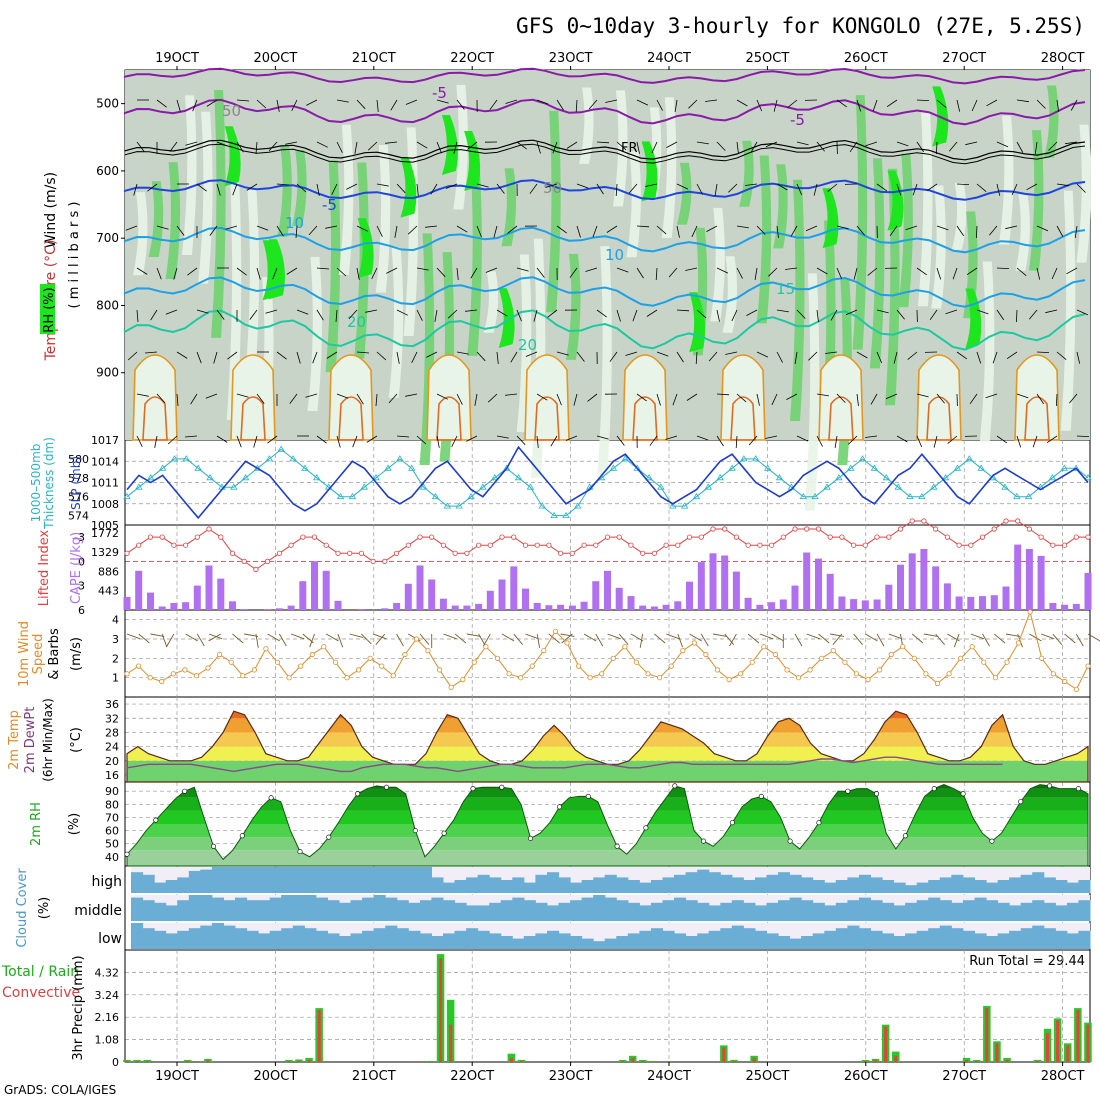 Image resolution: width=1100 pixels, height=1104 pixels. What do you see at coordinates (607, 736) in the screenshot?
I see `temp-bands` at bounding box center [607, 736].